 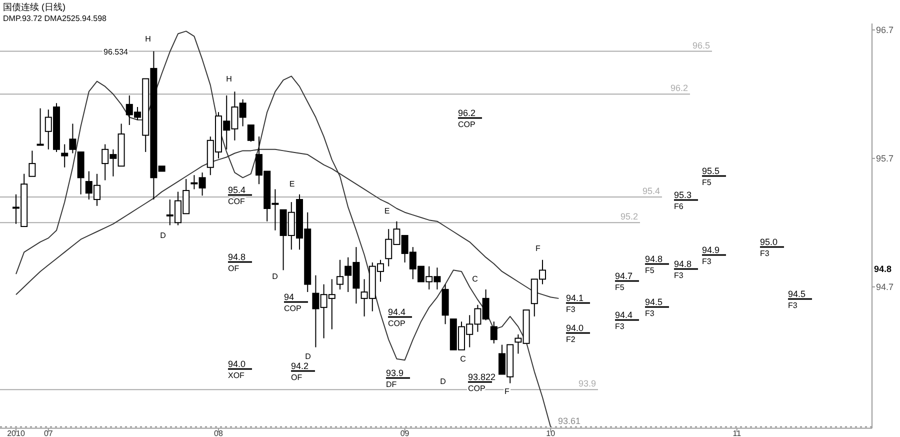 What do you see at coordinates (885, 287) in the screenshot?
I see `y-tick-label: 94.7` at bounding box center [885, 287].